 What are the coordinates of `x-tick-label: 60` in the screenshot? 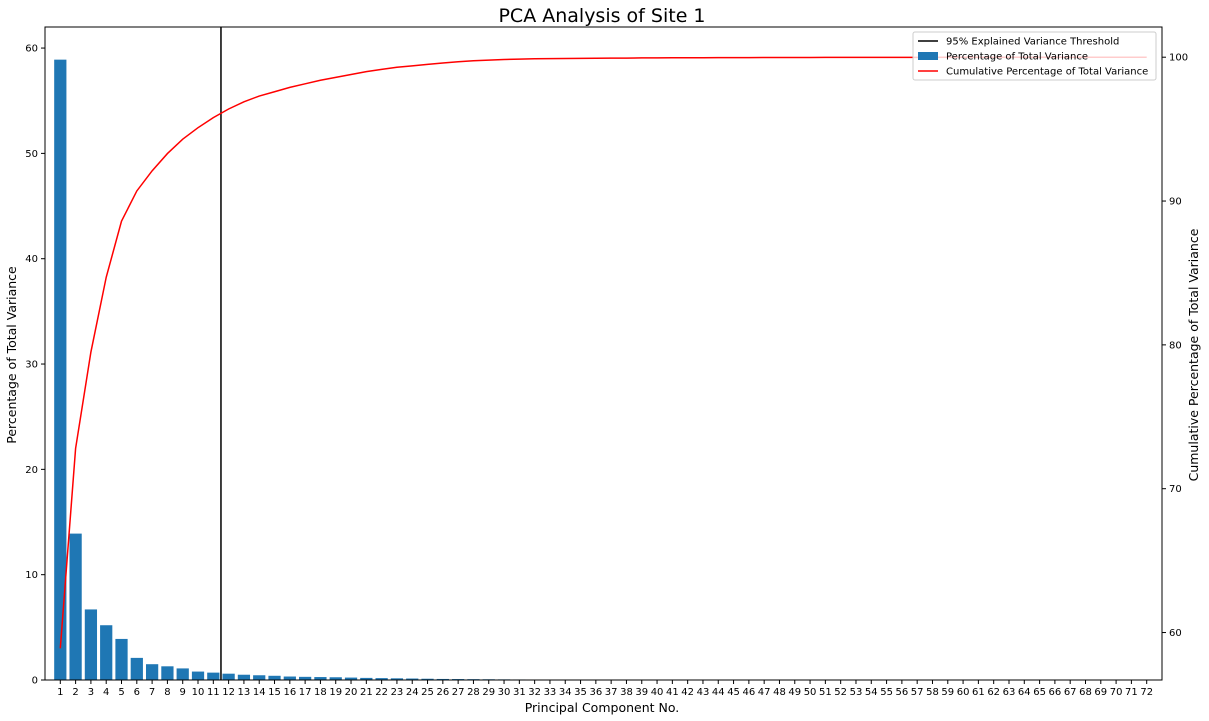 It's located at (963, 692).